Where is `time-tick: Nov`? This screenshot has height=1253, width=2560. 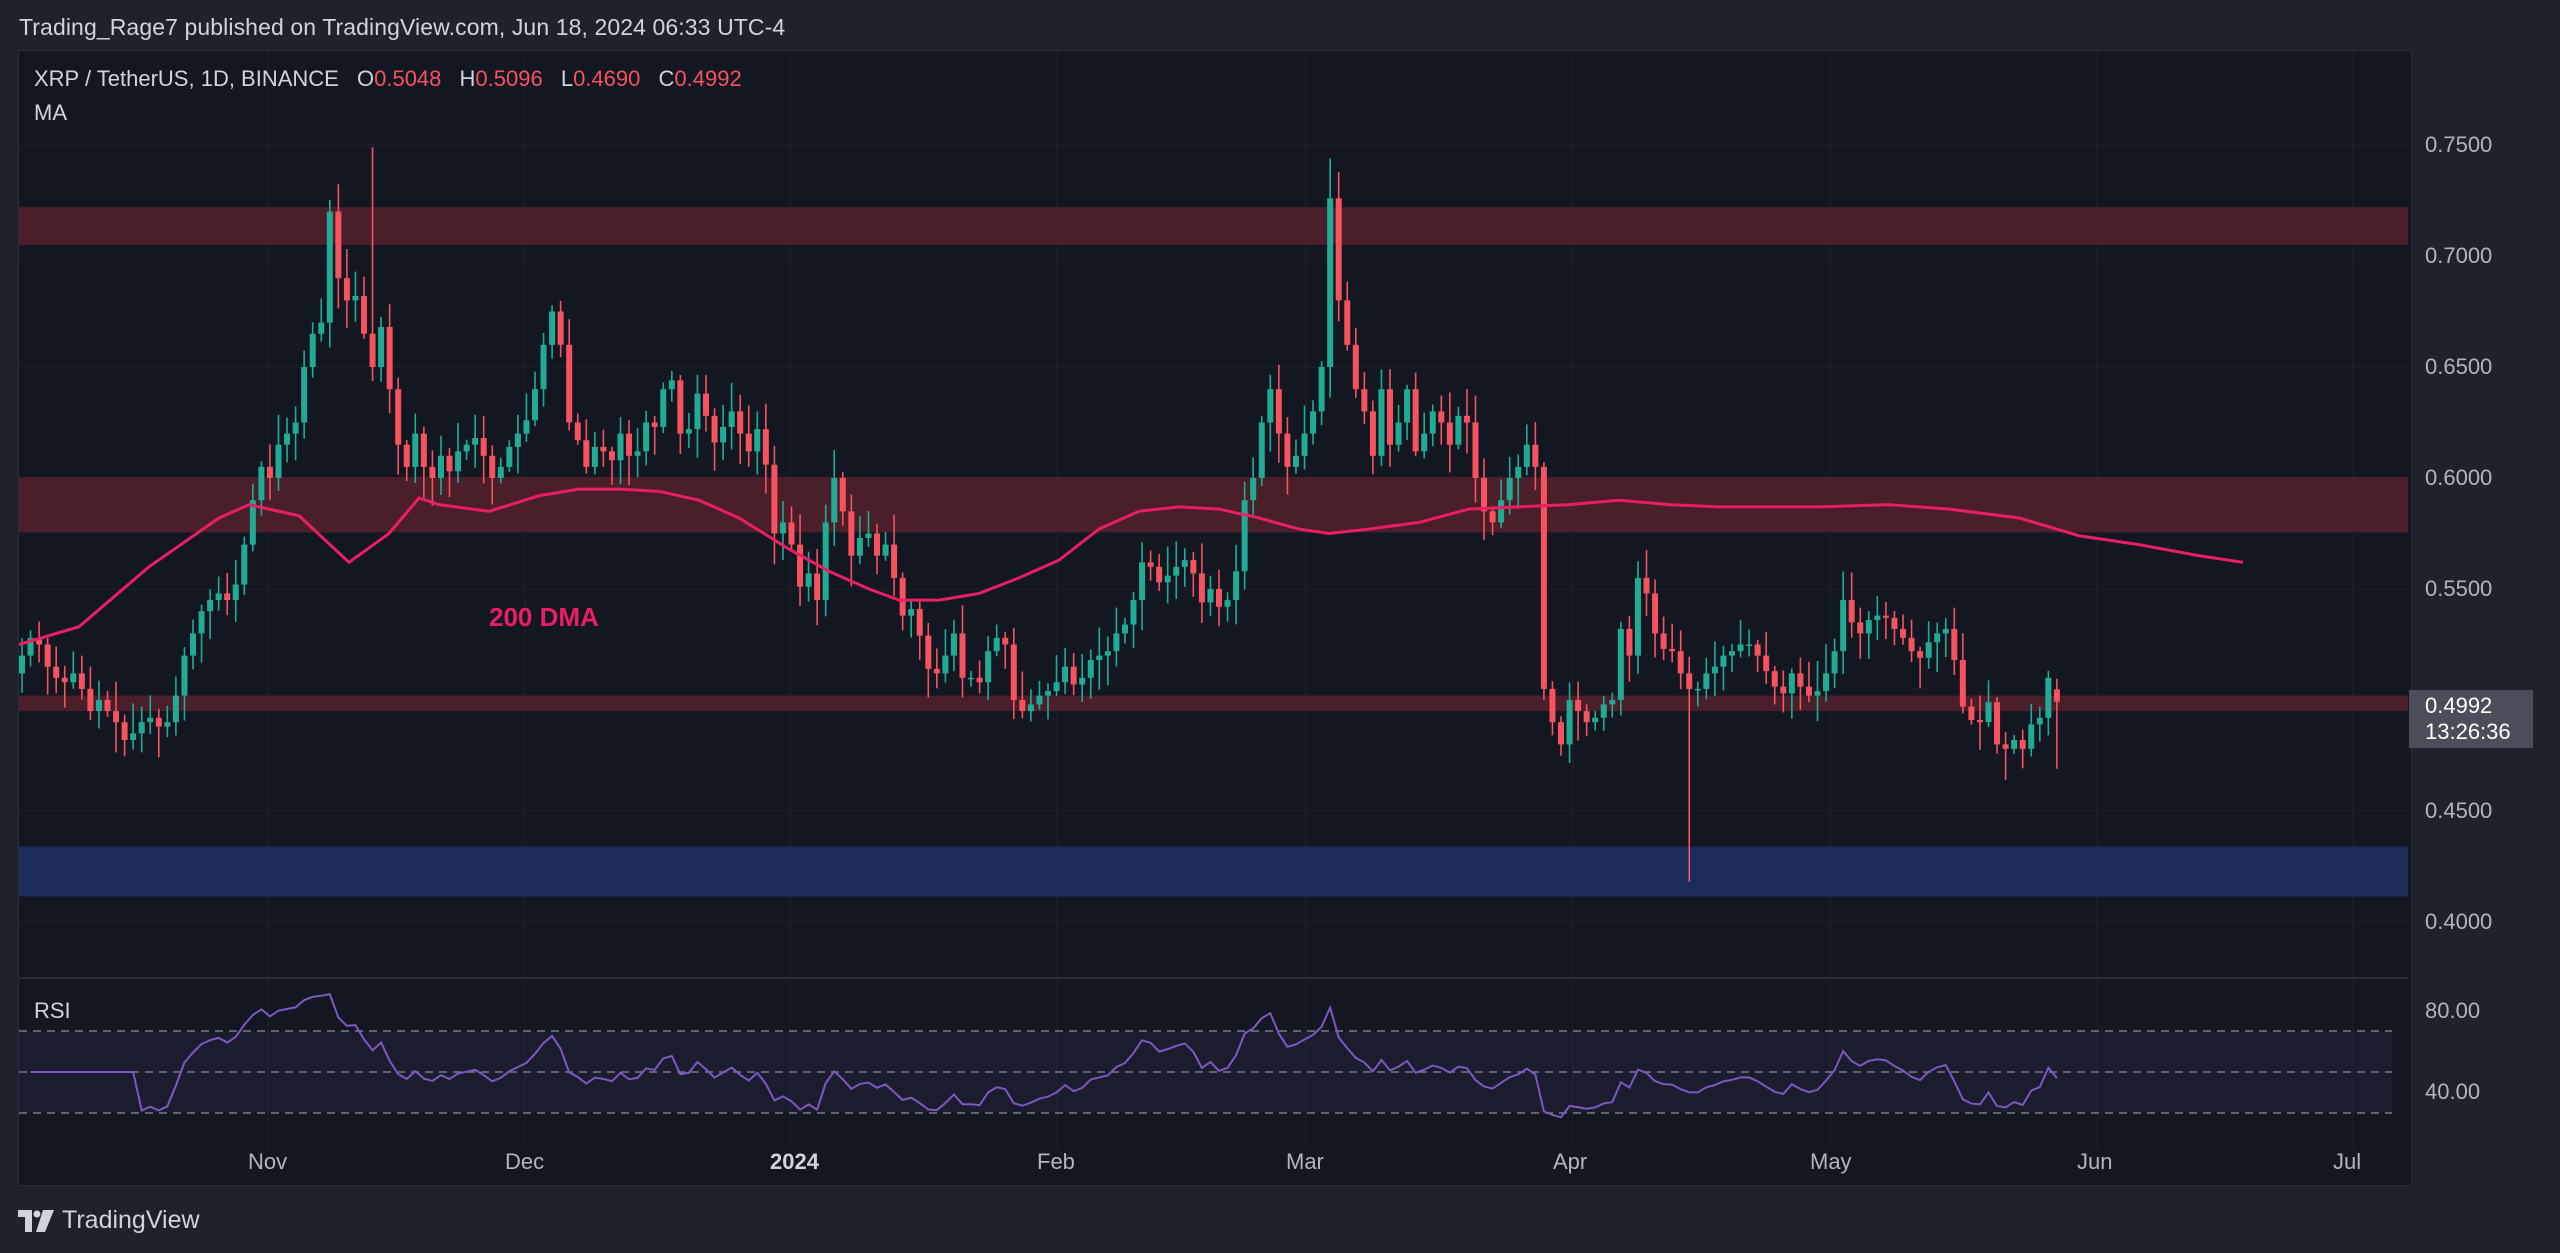
time-tick: Nov is located at coordinates (268, 1161).